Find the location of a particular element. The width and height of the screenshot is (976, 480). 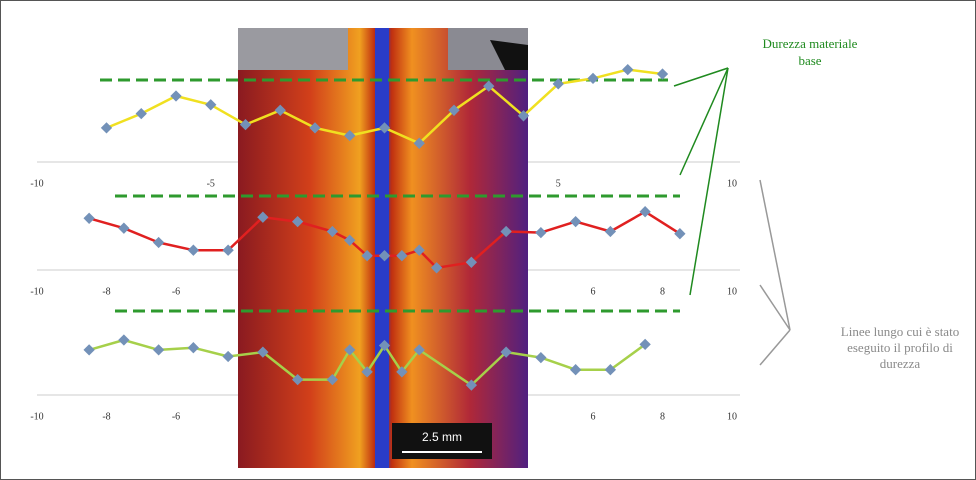

profile-lines-note: durezza is located at coordinates (900, 363).